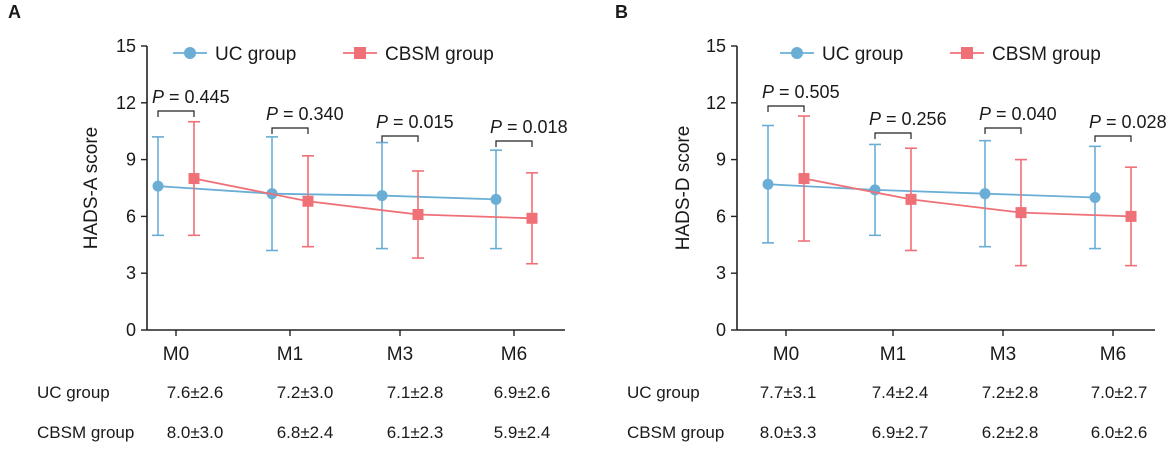  Describe the element at coordinates (305, 432) in the screenshot. I see `table-cell: 6.8±2.4` at that location.